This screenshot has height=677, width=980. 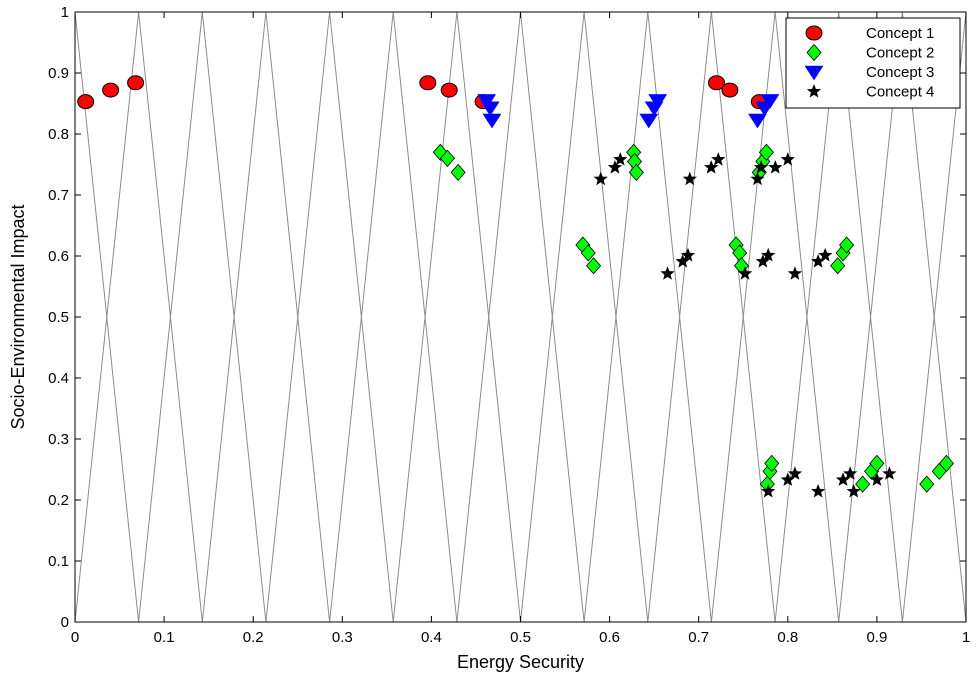 What do you see at coordinates (520, 662) in the screenshot?
I see `x-axis-title: Energy Security` at bounding box center [520, 662].